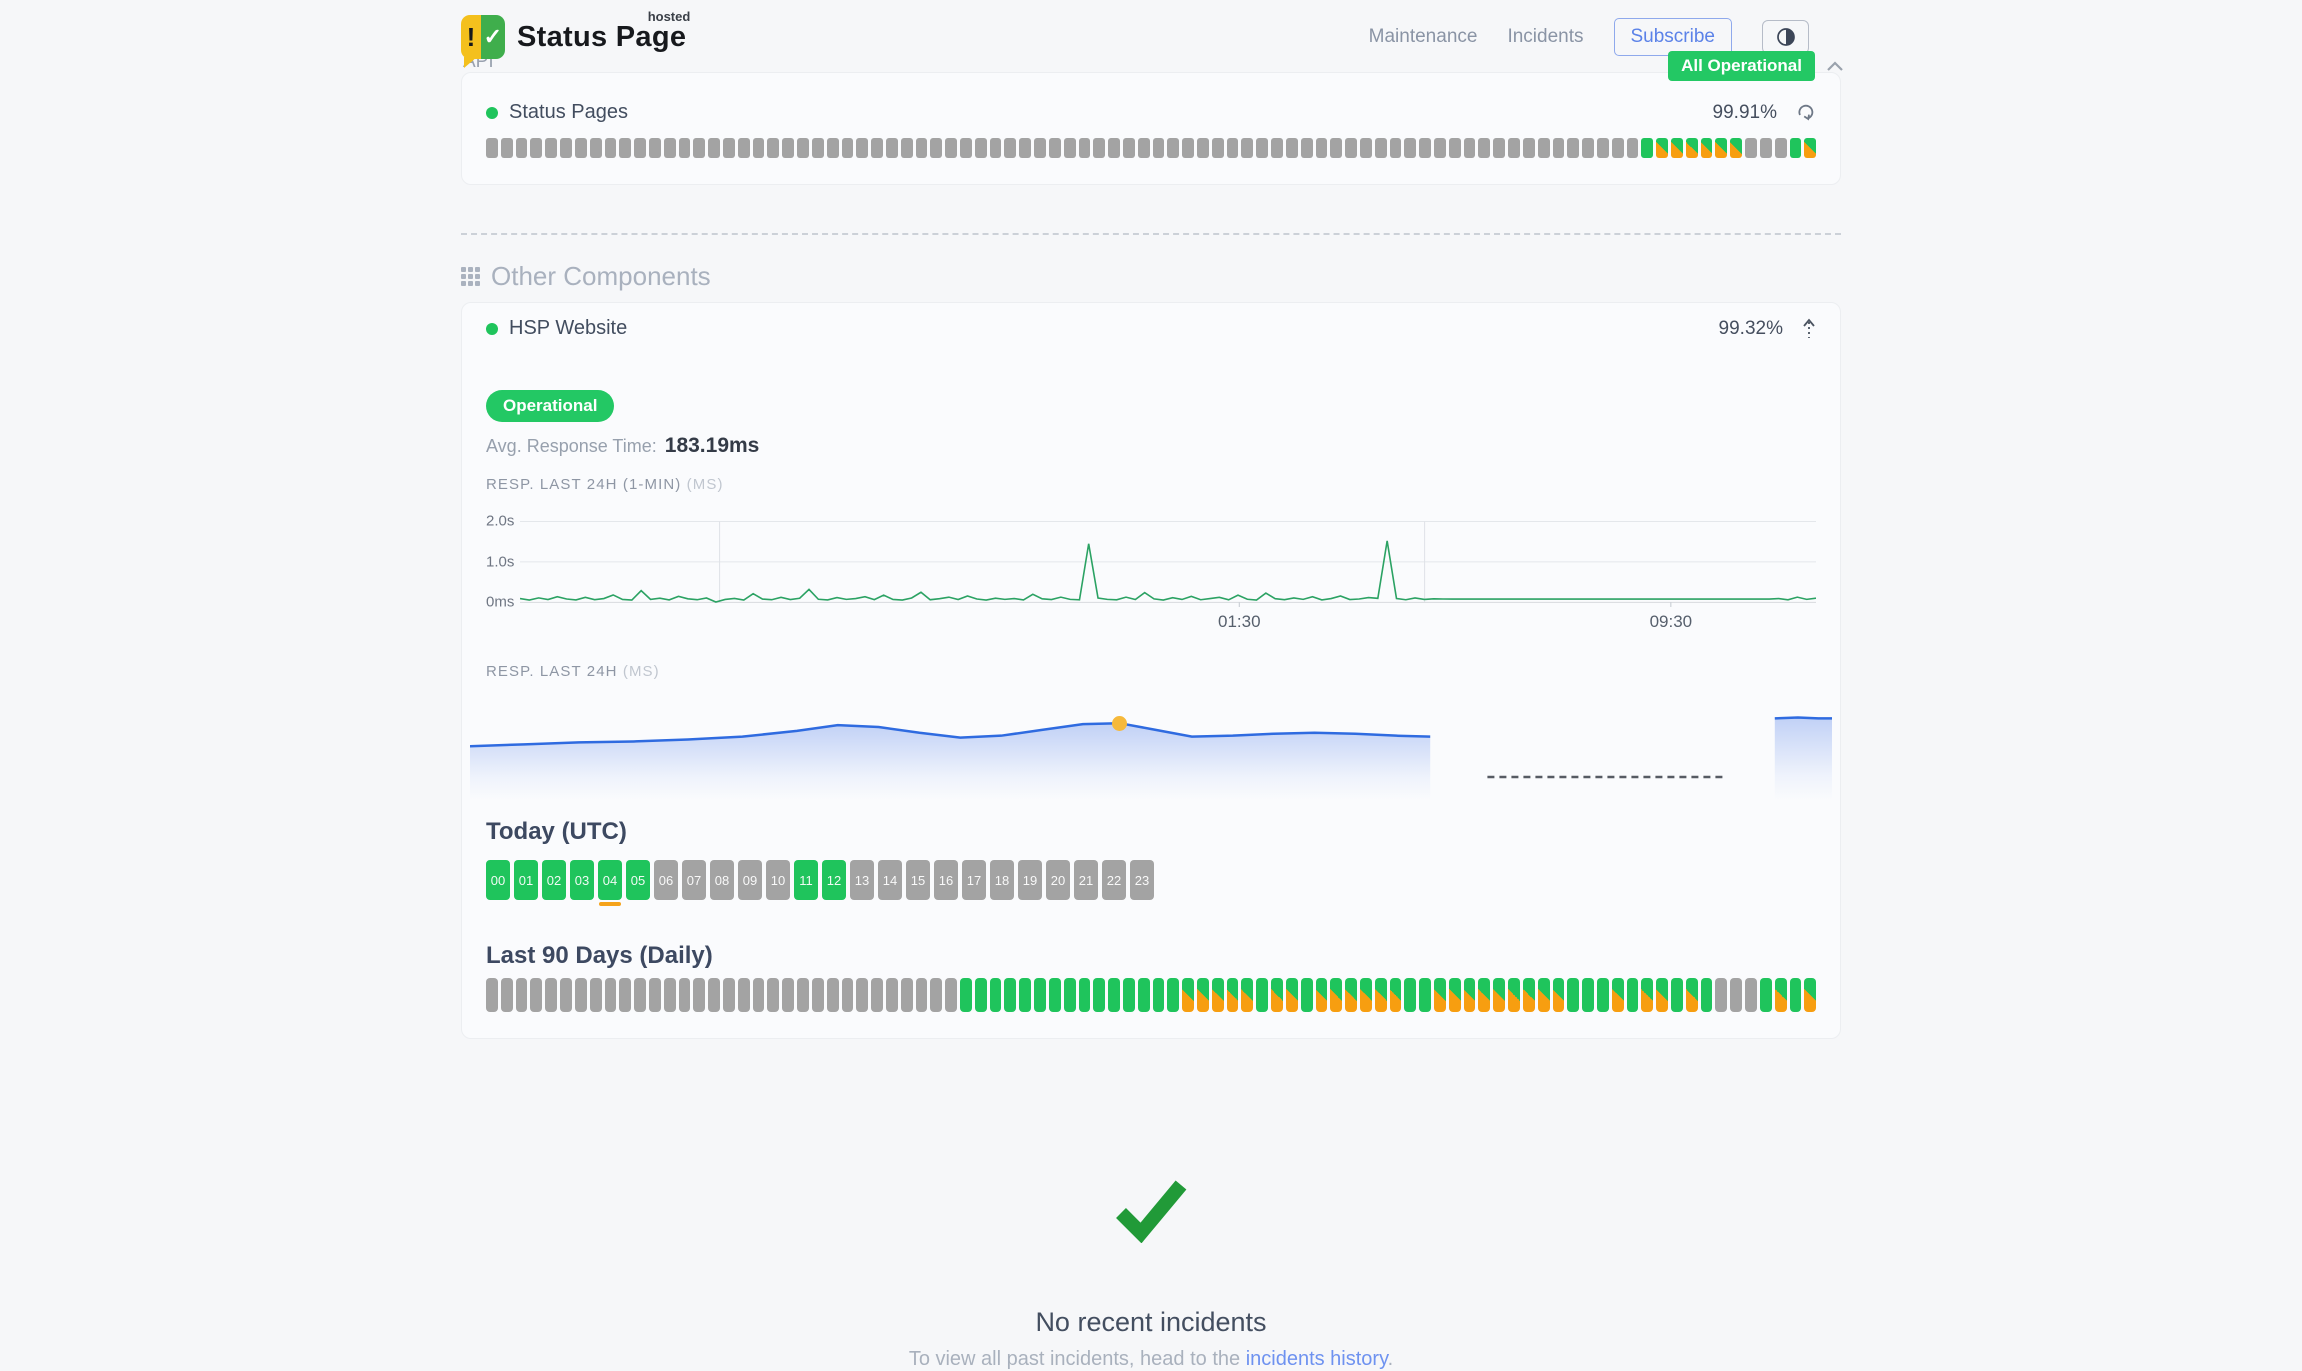  Describe the element at coordinates (1030, 880) in the screenshot. I see `hour-block: 19` at that location.